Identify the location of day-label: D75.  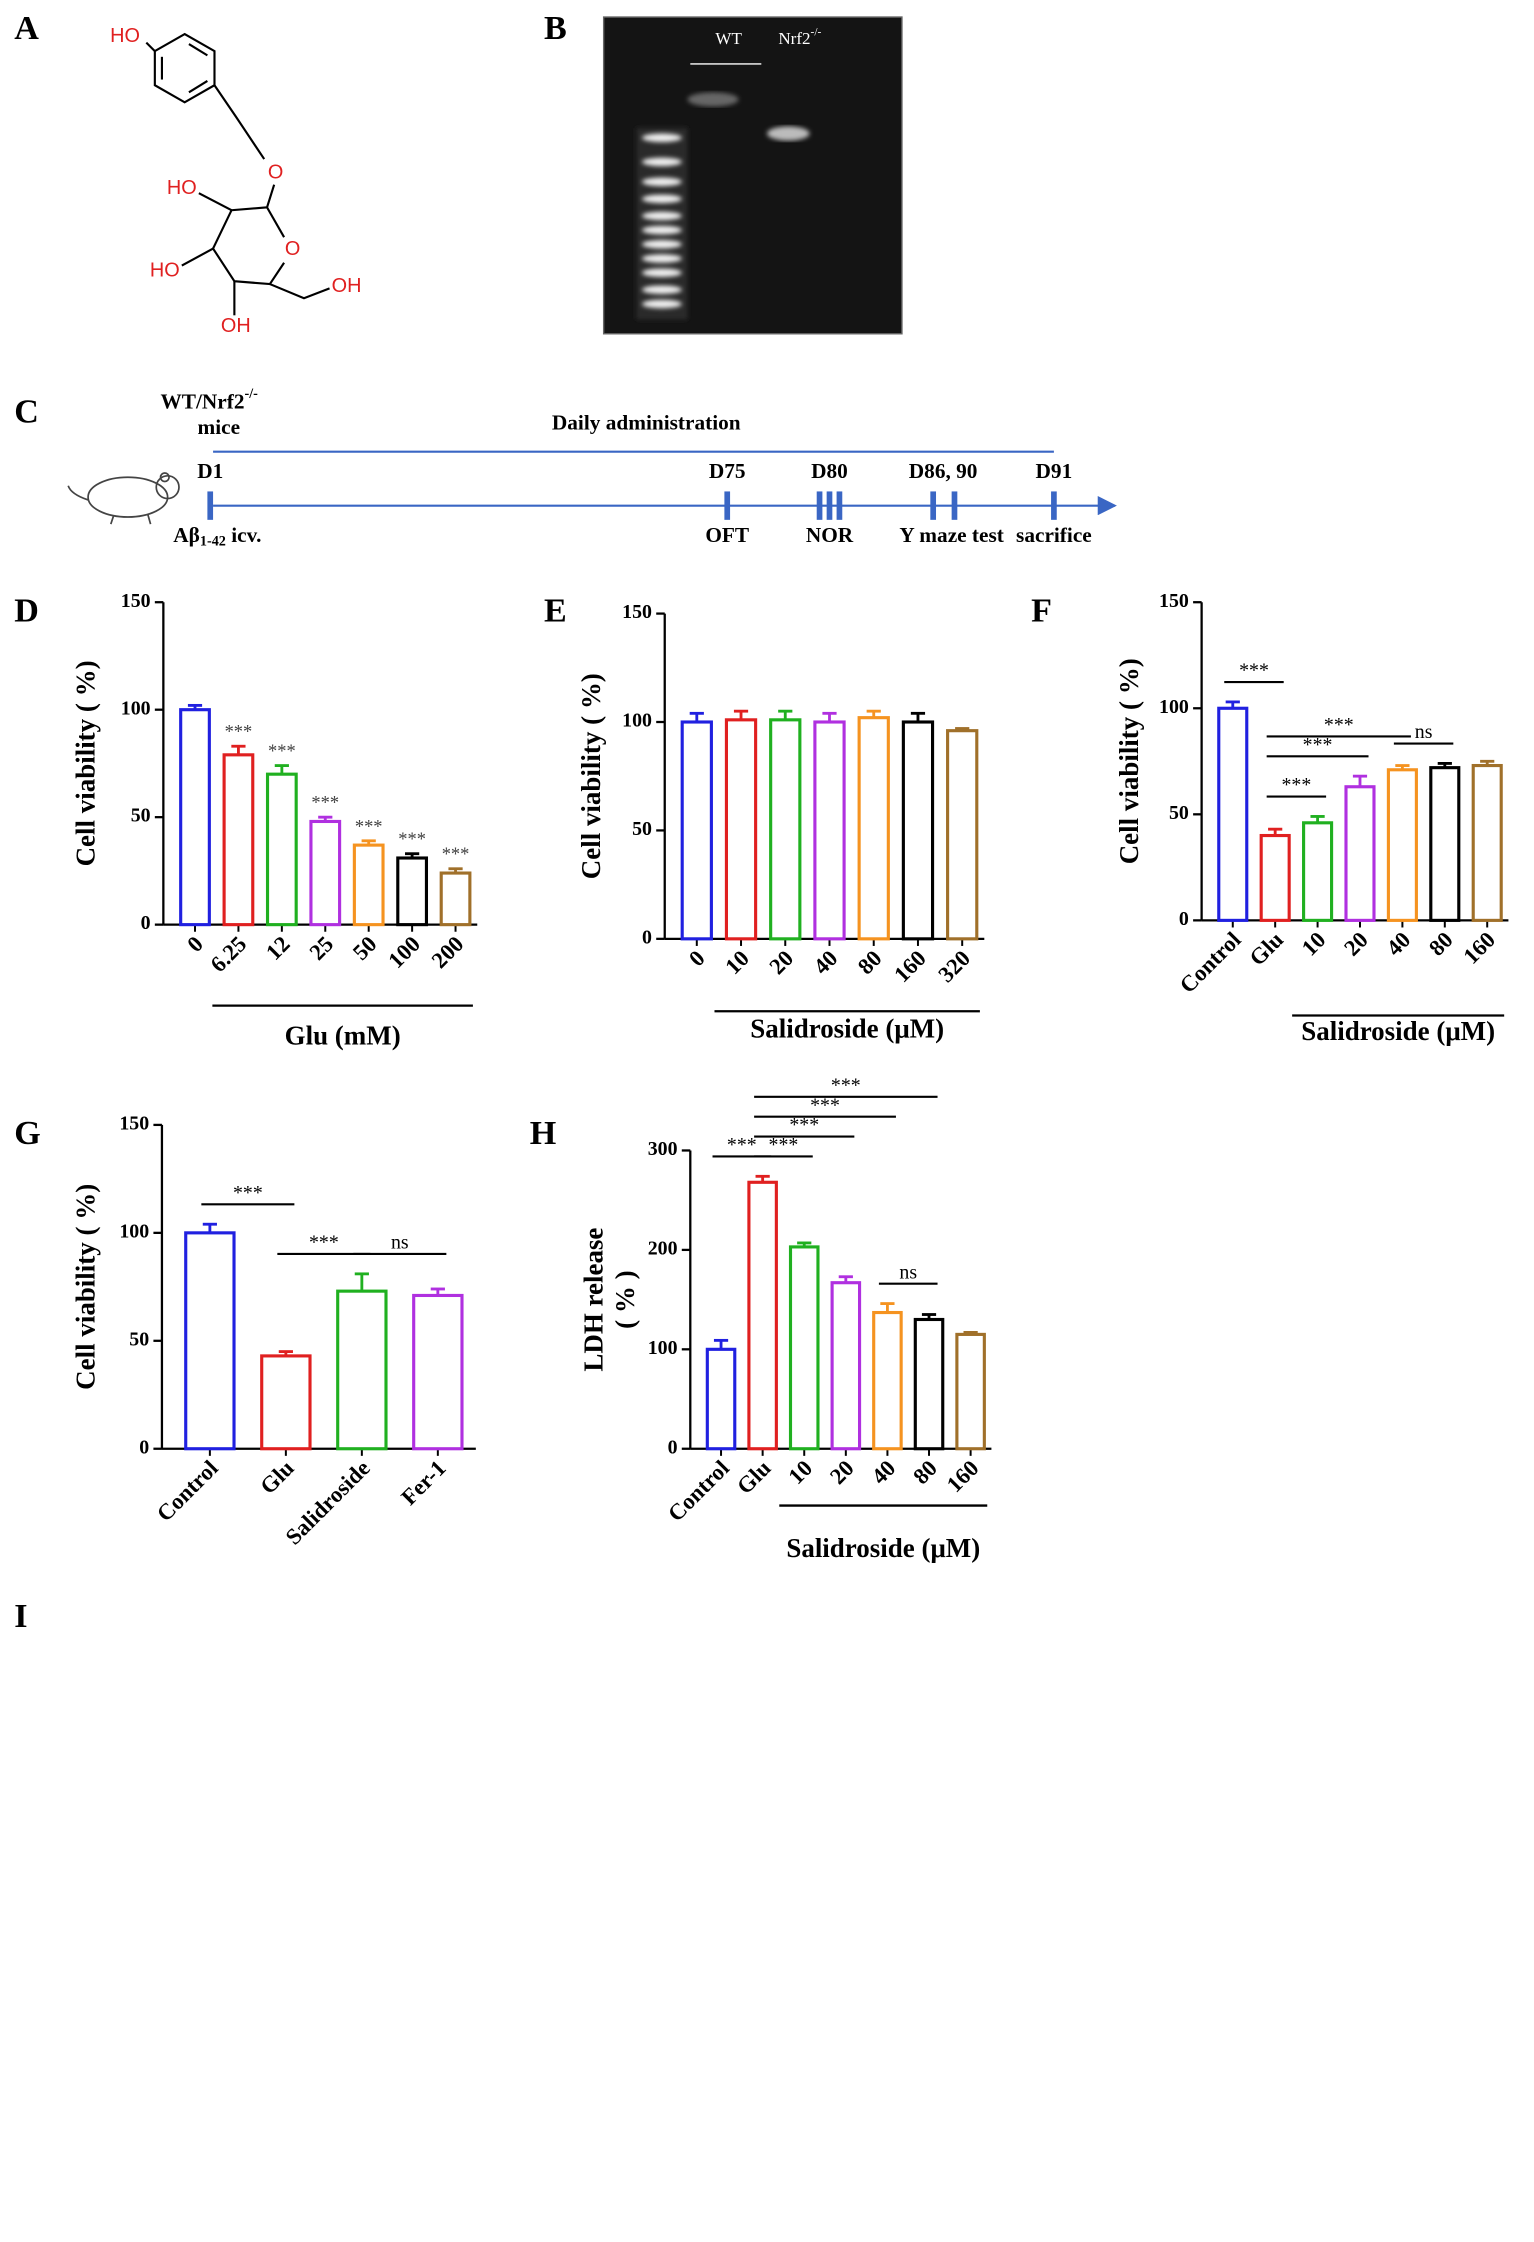
(727, 471).